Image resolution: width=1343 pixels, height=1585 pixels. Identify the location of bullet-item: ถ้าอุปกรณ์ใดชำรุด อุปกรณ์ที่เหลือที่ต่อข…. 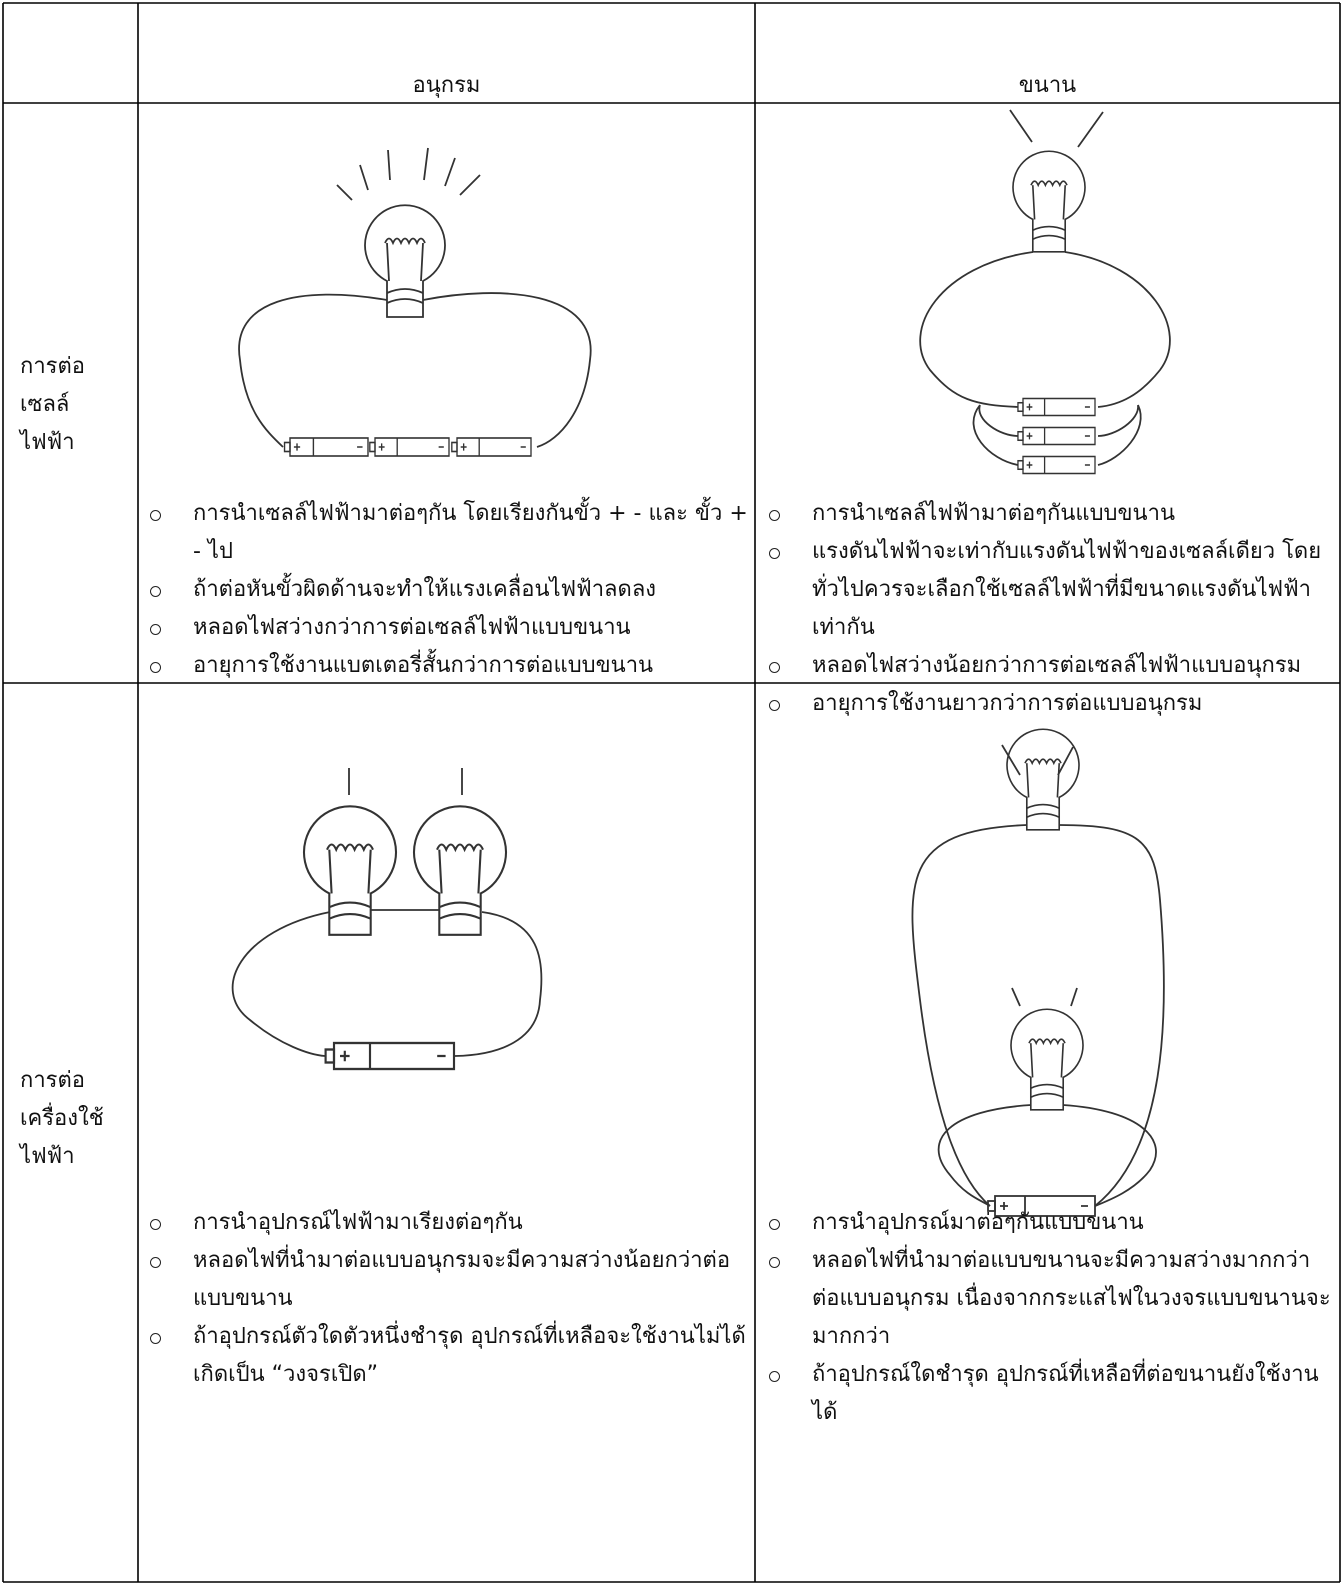
(1052, 1394).